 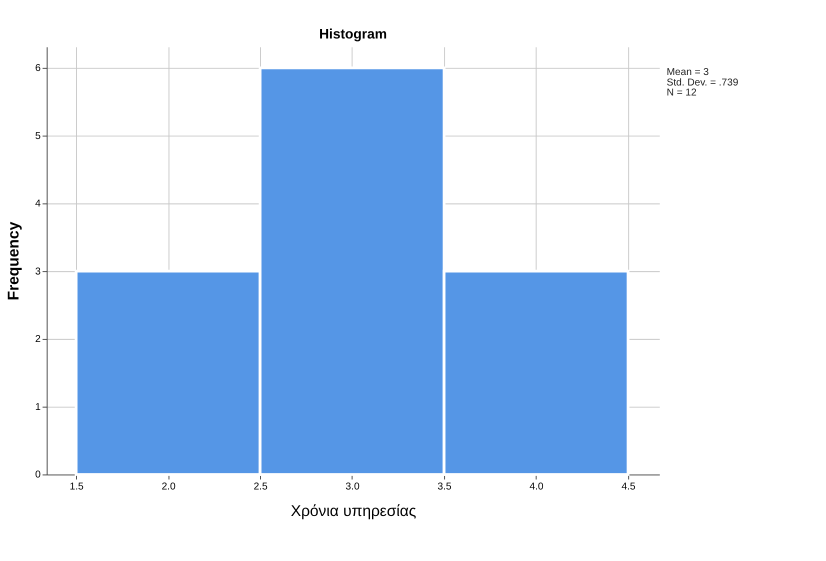 I want to click on x-tick-label: 4.5, so click(x=629, y=487).